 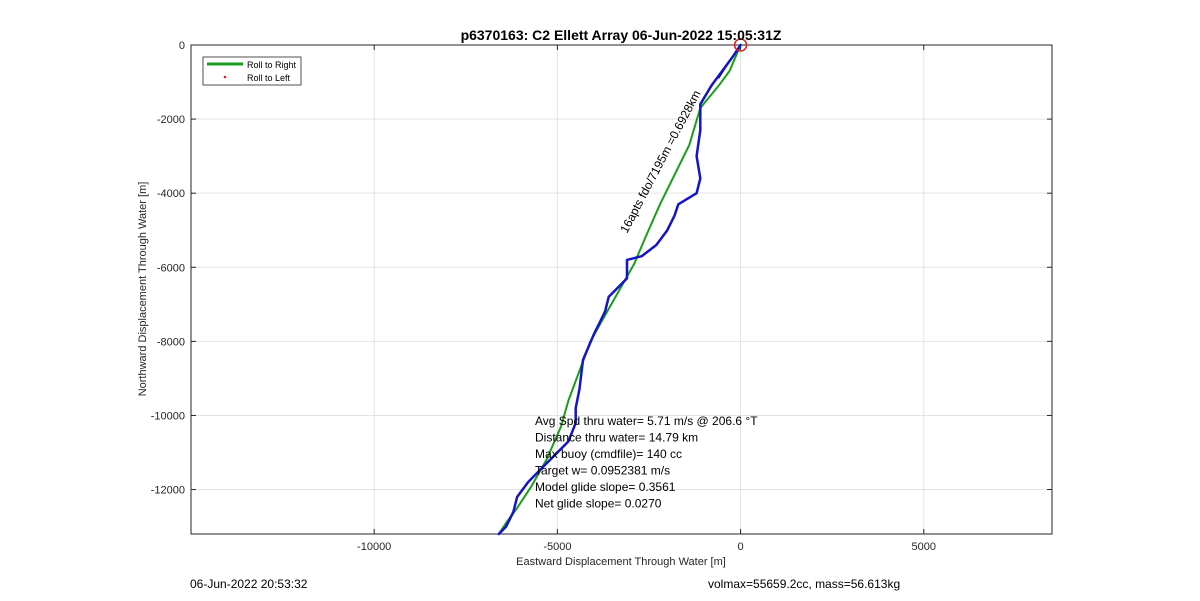 What do you see at coordinates (171, 194) in the screenshot?
I see `y-tick-label: -4000` at bounding box center [171, 194].